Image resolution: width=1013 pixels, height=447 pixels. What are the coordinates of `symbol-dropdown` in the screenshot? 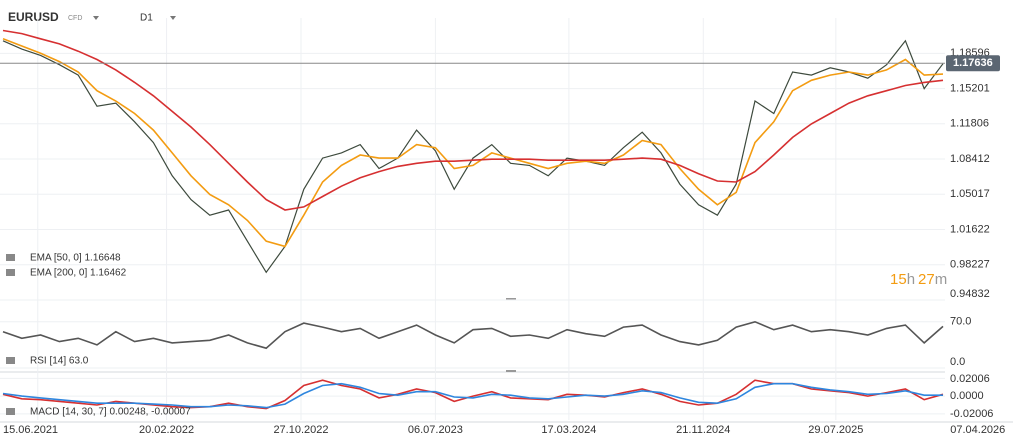 It's located at (96, 18).